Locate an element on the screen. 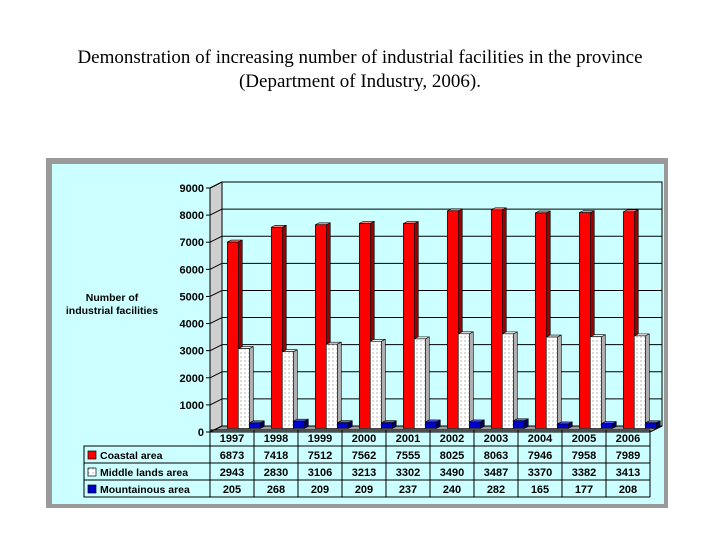 This screenshot has height=540, width=720. data-value: 237 is located at coordinates (408, 490).